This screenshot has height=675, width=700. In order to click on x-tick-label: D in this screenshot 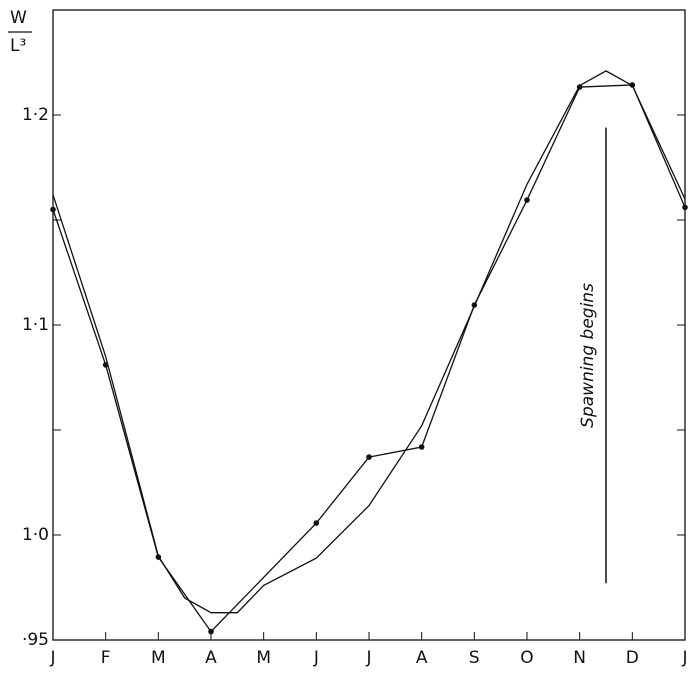, I will do `click(632, 658)`.